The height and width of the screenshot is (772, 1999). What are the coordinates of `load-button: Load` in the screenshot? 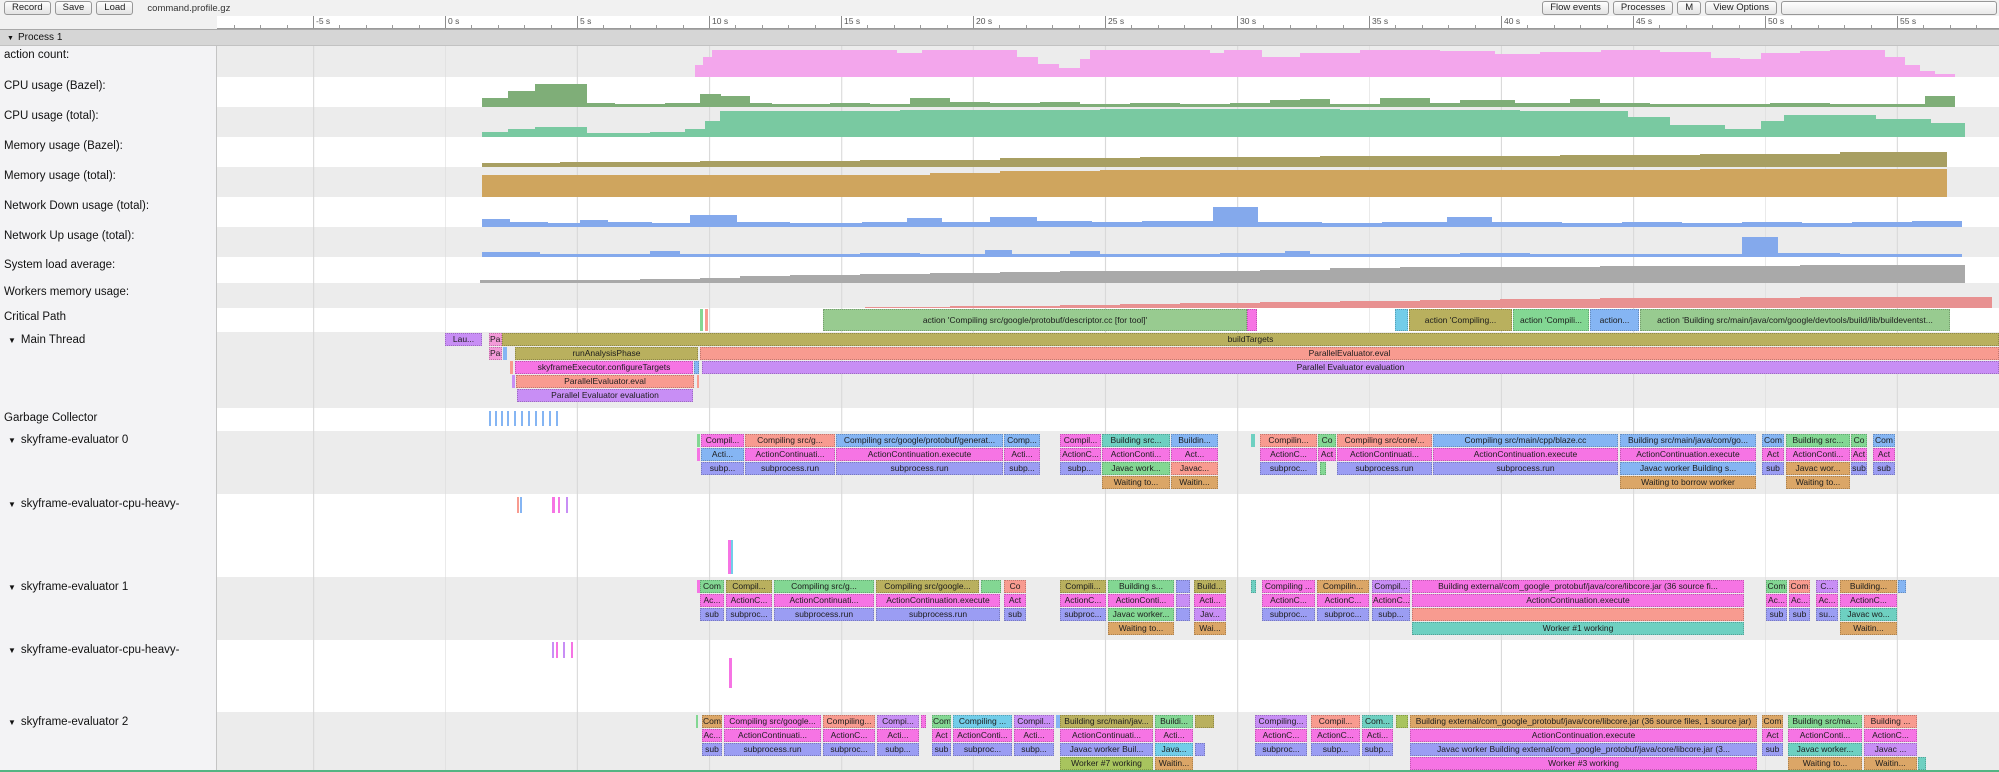 It's located at (115, 8).